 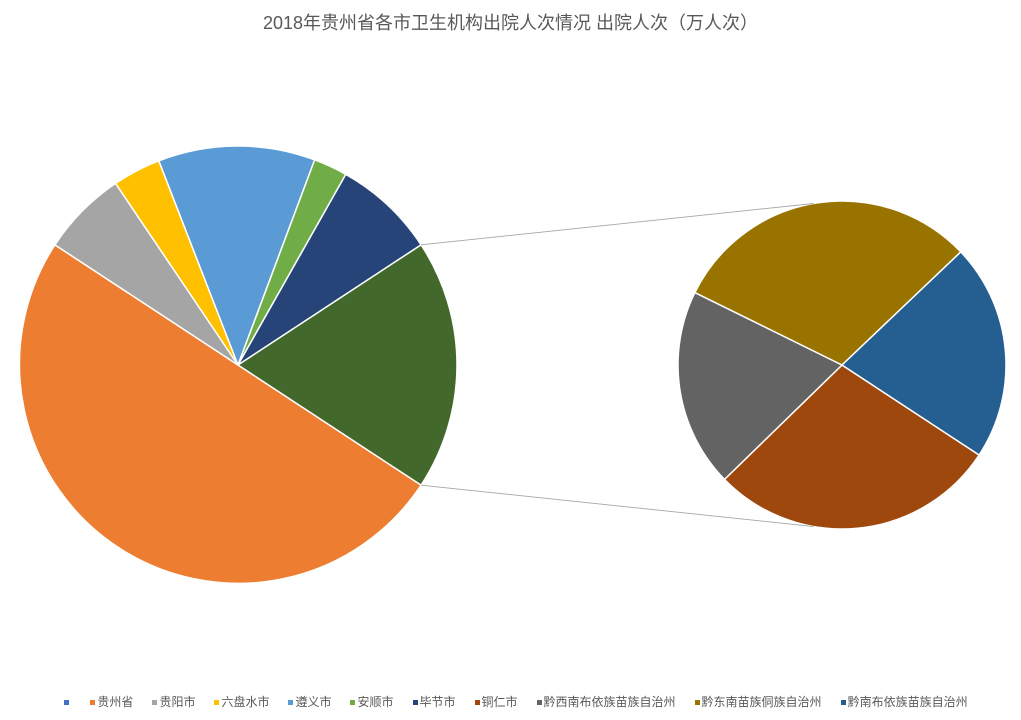 I want to click on legend-label: 遵义市, so click(x=313, y=702).